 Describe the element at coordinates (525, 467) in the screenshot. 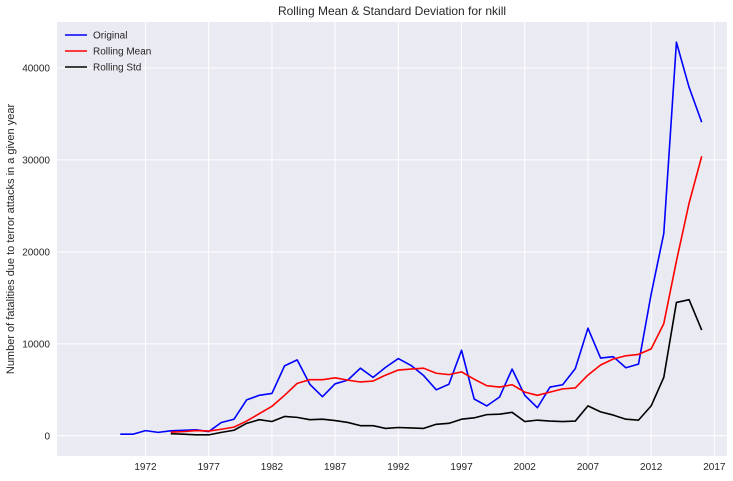

I see `x-tick-label: 2002` at that location.